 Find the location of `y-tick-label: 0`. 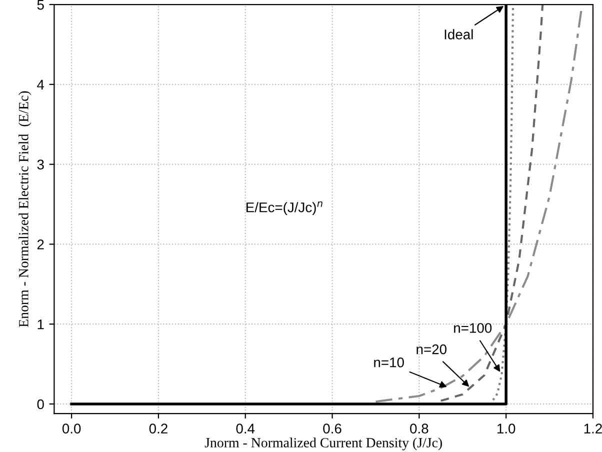

y-tick-label: 0 is located at coordinates (40, 404).